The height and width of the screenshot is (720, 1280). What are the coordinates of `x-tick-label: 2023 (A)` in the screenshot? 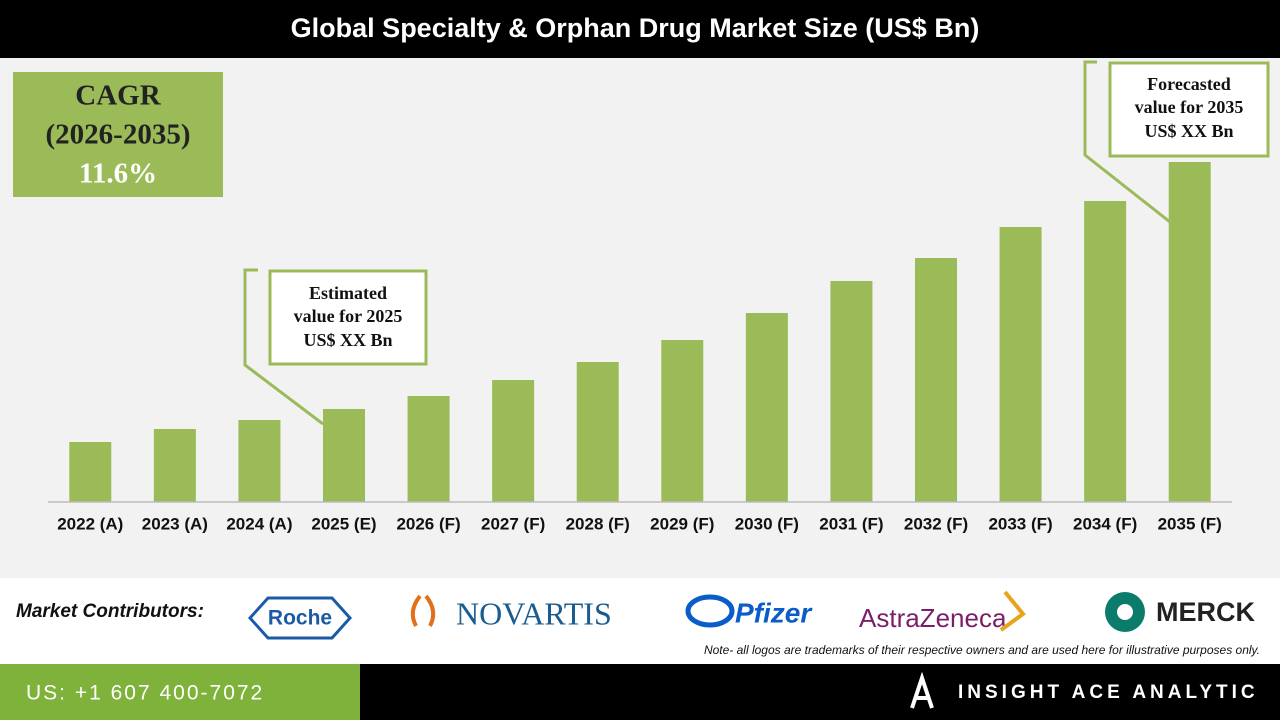 It's located at (175, 523).